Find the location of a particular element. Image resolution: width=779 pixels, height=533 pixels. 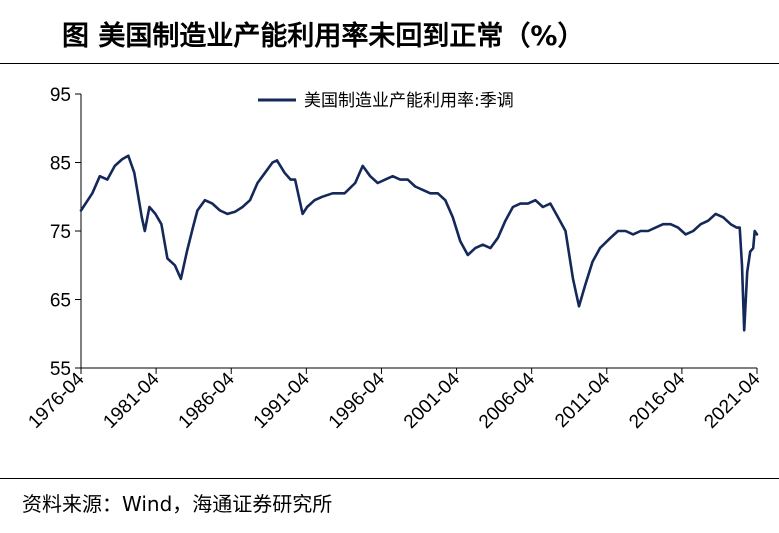

chart-legend: 美国制造业产能利用率:季调 is located at coordinates (386, 101).